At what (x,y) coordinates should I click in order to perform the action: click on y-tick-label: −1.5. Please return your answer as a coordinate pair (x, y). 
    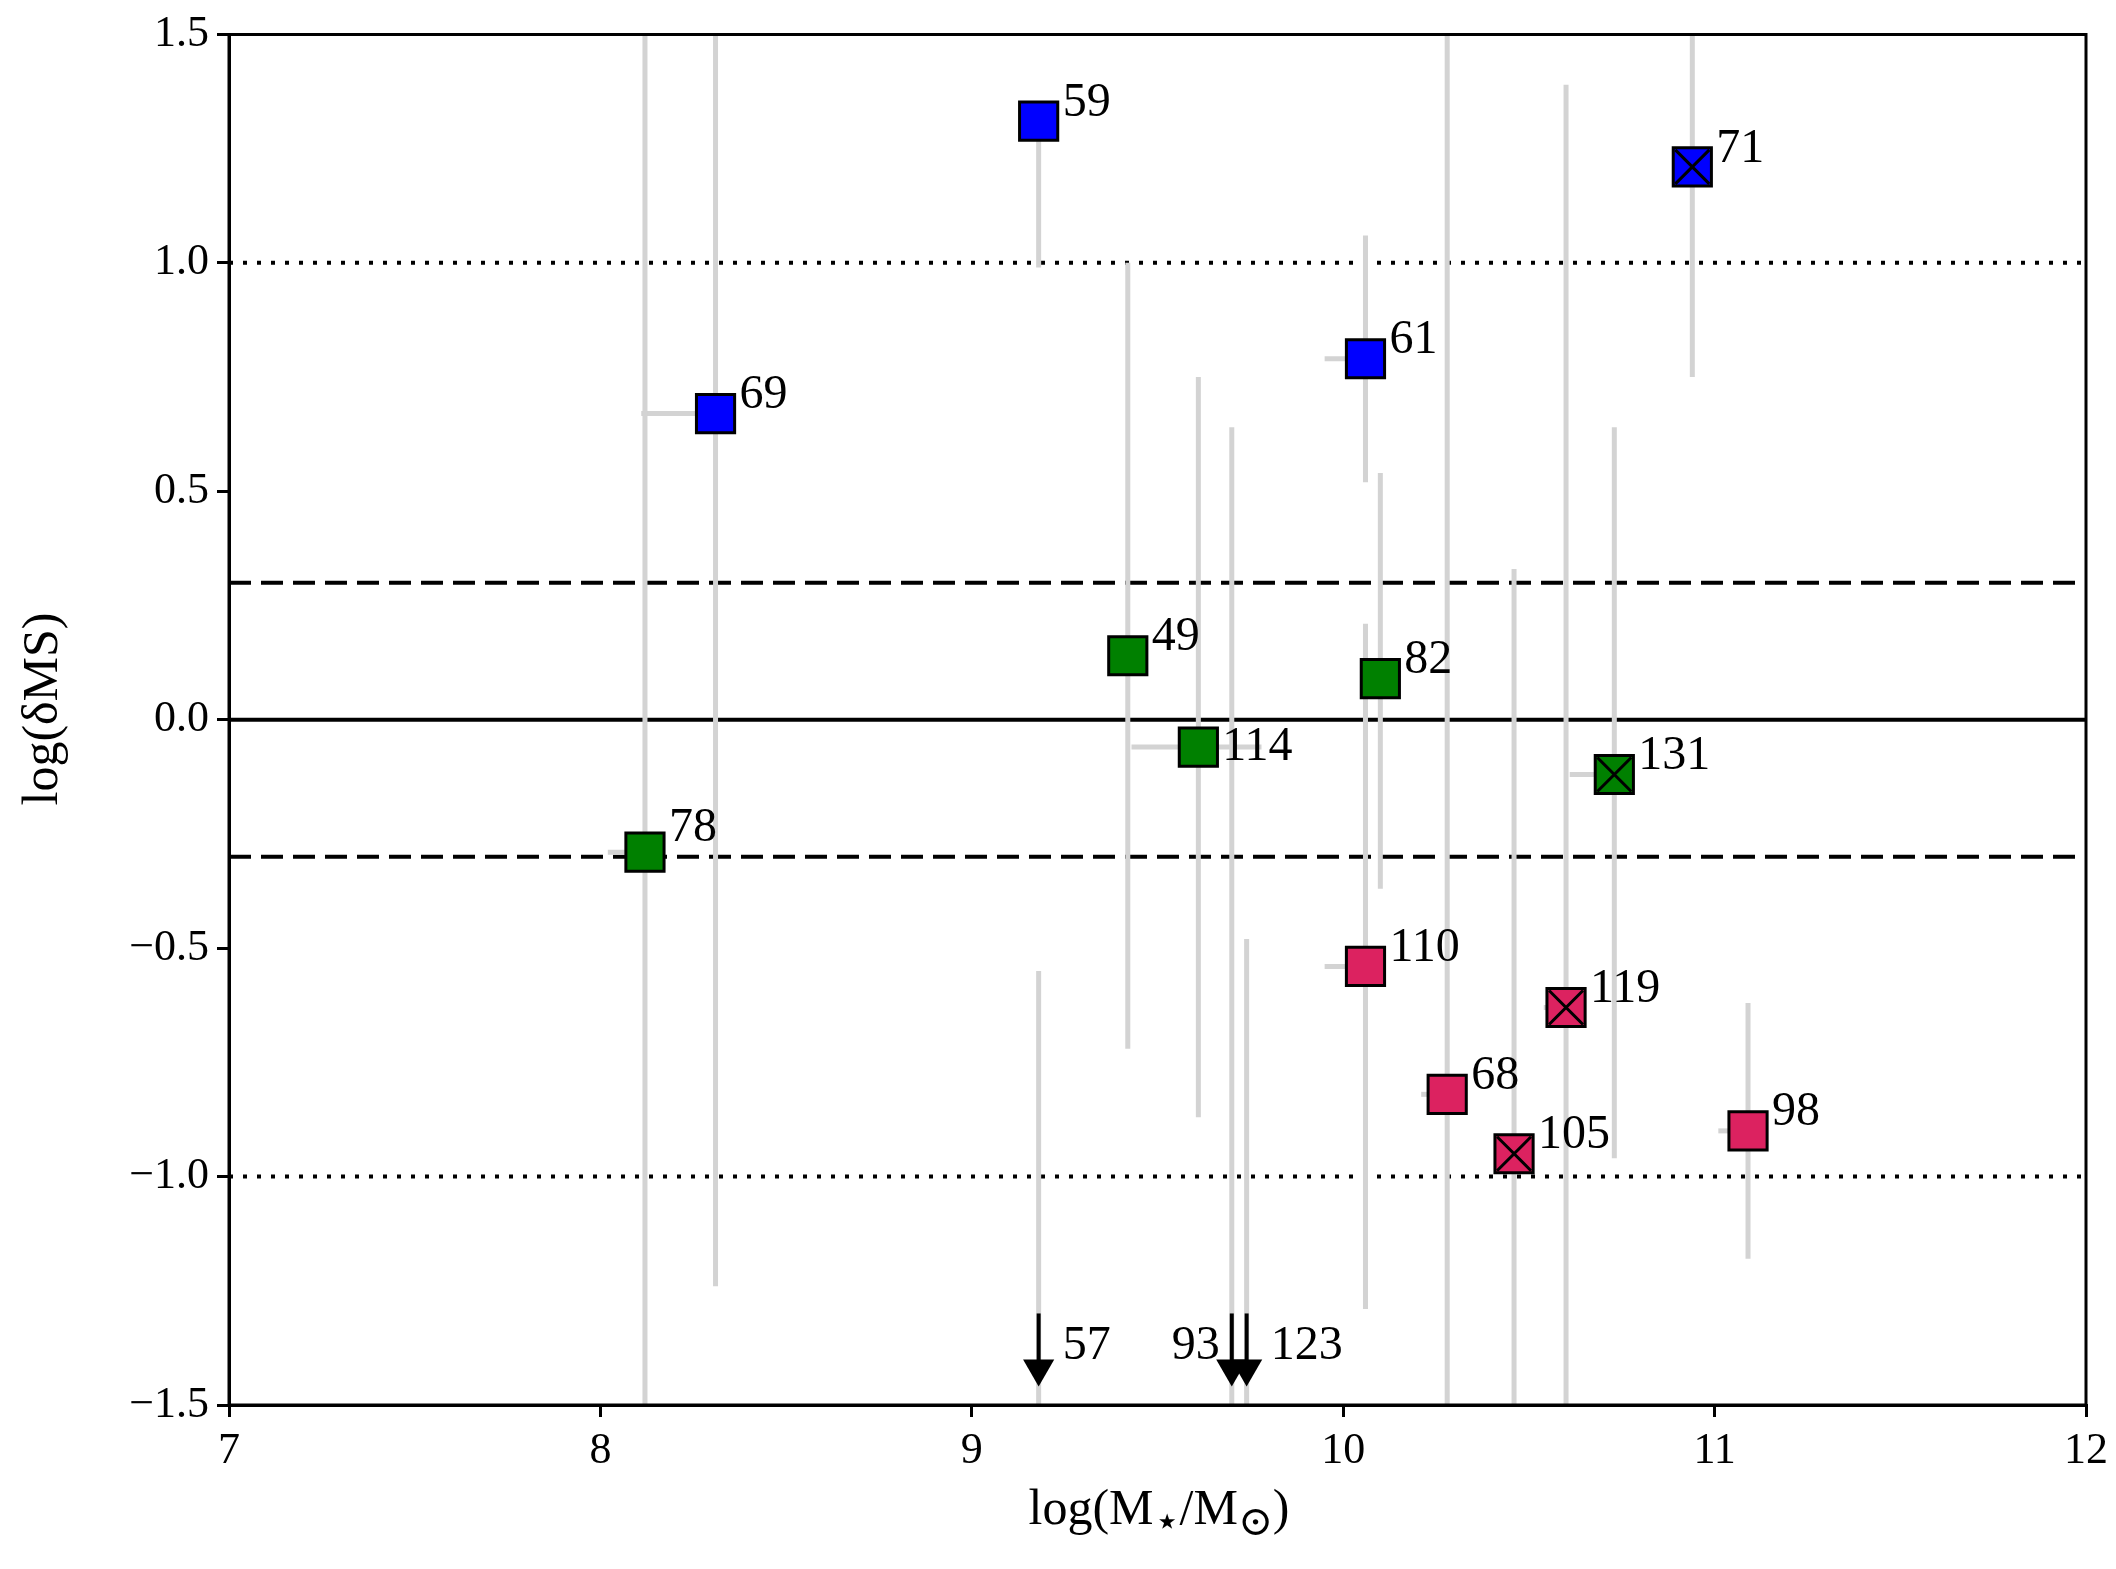
    Looking at the image, I should click on (169, 1402).